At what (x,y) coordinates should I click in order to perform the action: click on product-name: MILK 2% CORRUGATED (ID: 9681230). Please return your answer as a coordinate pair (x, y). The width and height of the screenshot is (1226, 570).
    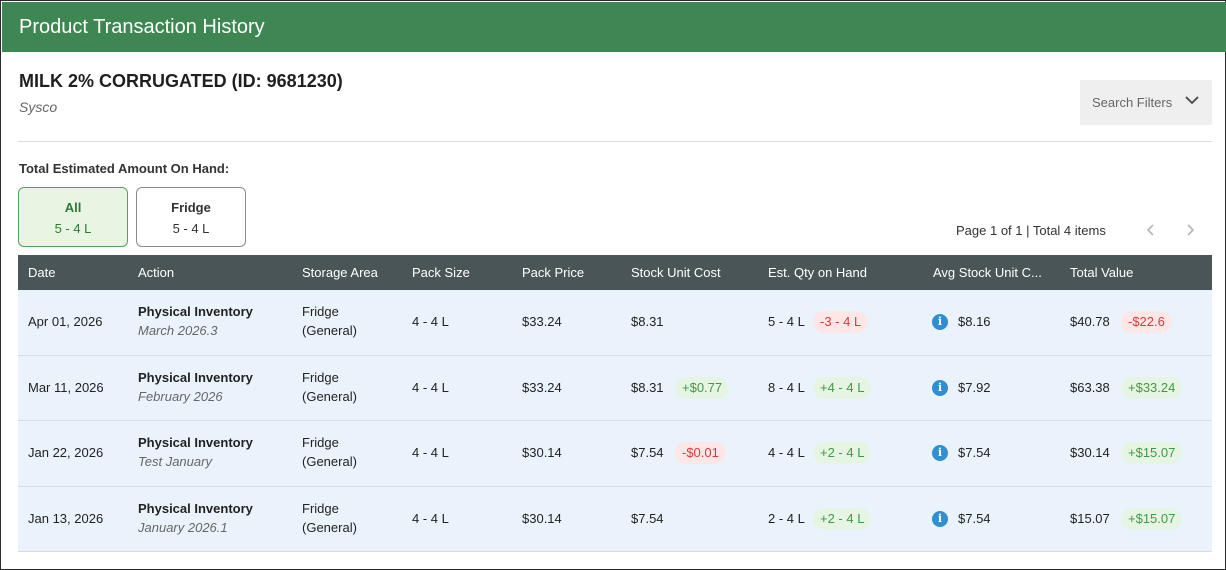
    Looking at the image, I should click on (181, 81).